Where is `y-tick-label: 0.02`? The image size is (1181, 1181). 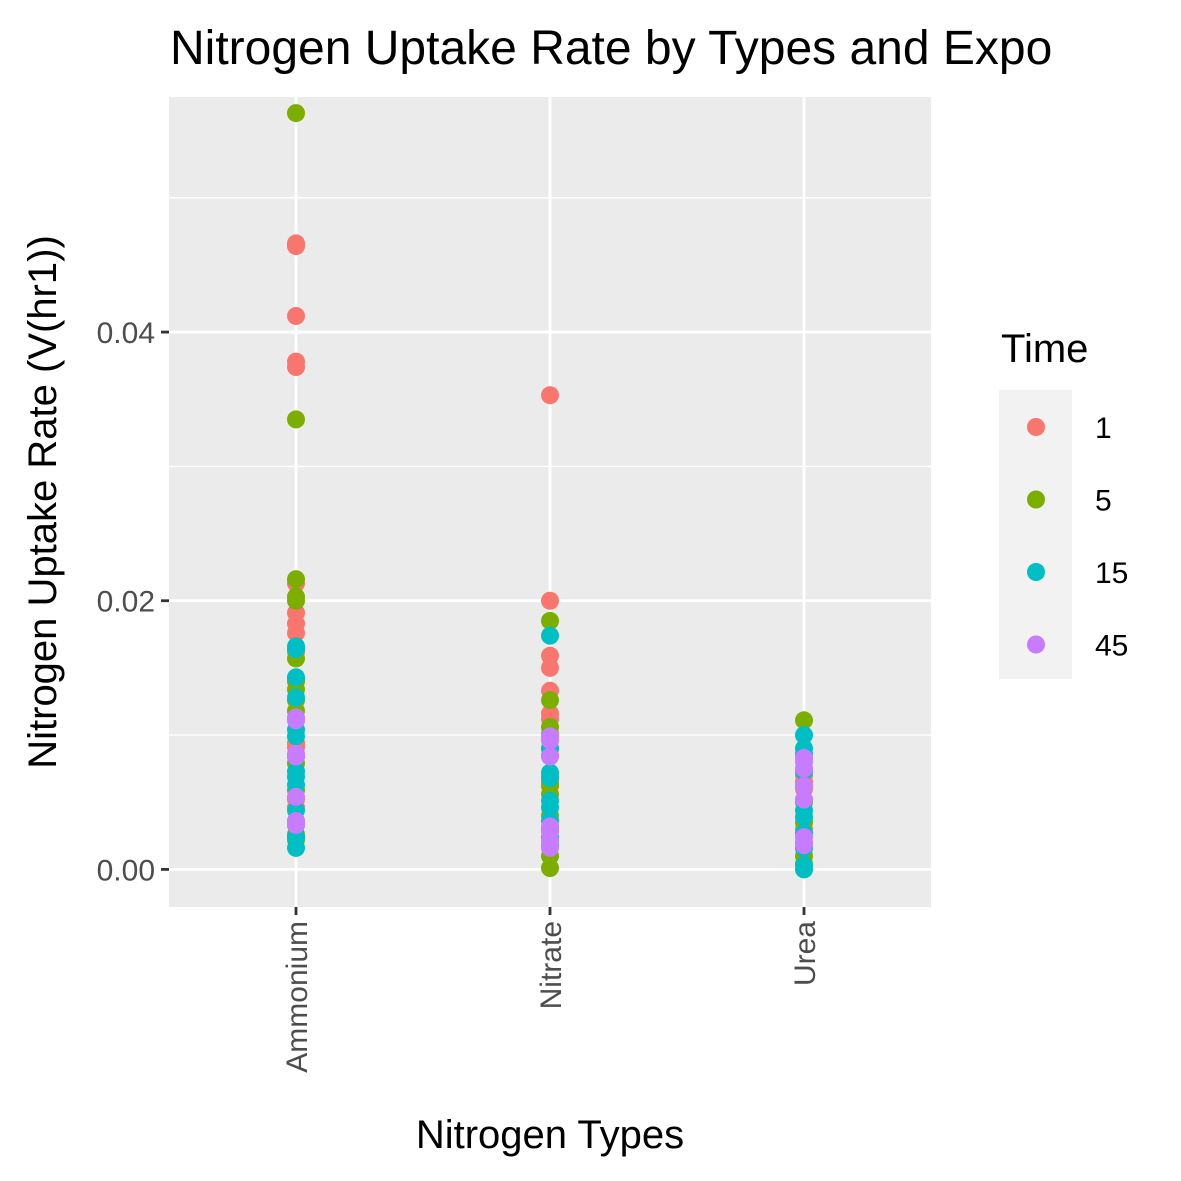
y-tick-label: 0.02 is located at coordinates (126, 602).